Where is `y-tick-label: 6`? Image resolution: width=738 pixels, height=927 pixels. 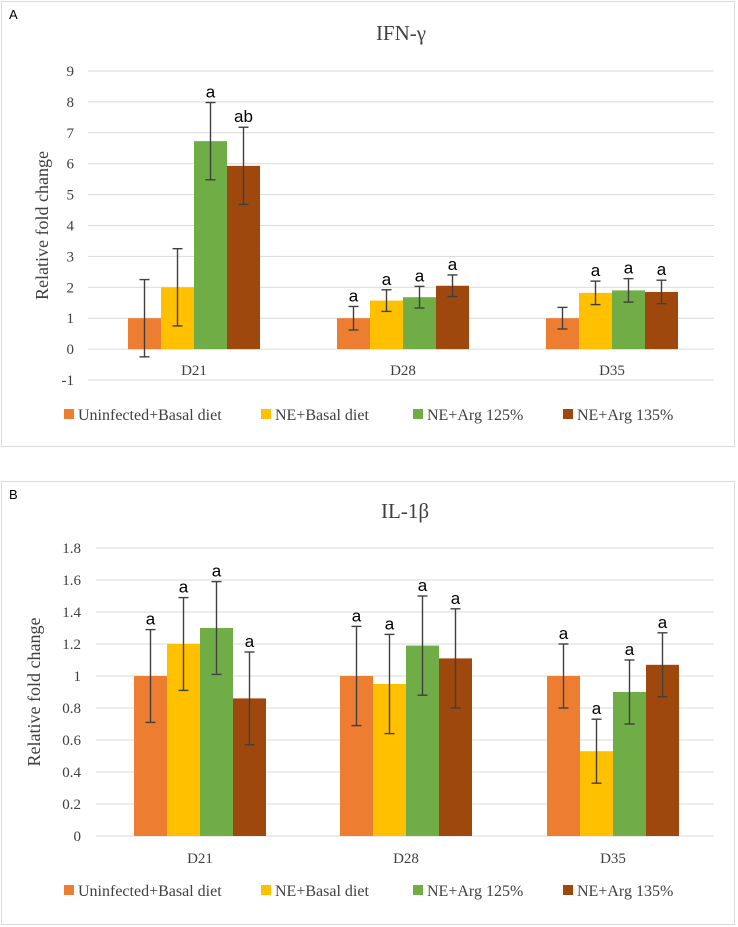 y-tick-label: 6 is located at coordinates (71, 165).